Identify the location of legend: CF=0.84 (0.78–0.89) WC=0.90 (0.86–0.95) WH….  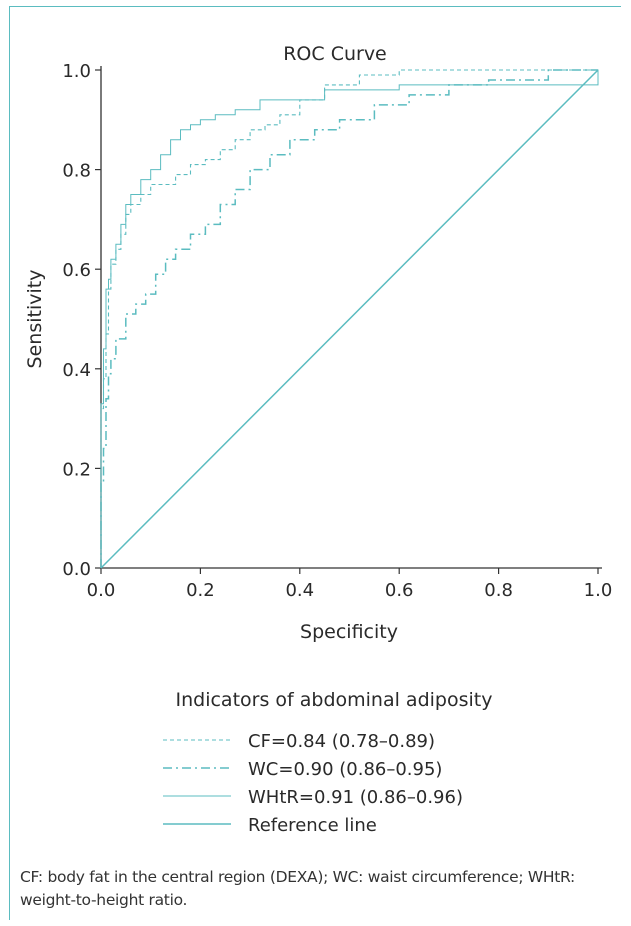
(313, 783).